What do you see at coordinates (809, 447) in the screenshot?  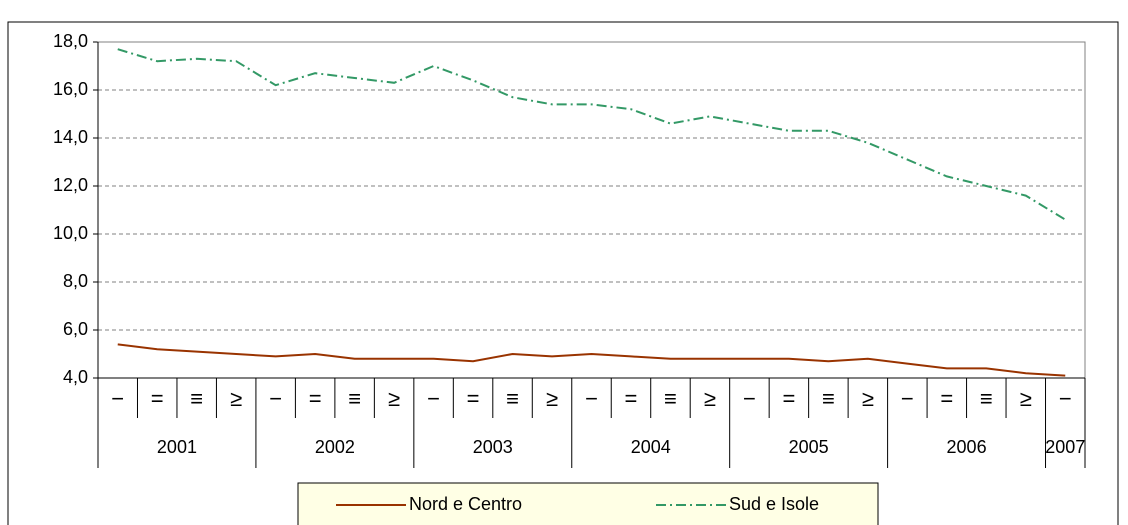 I see `x-group-label: 2005` at bounding box center [809, 447].